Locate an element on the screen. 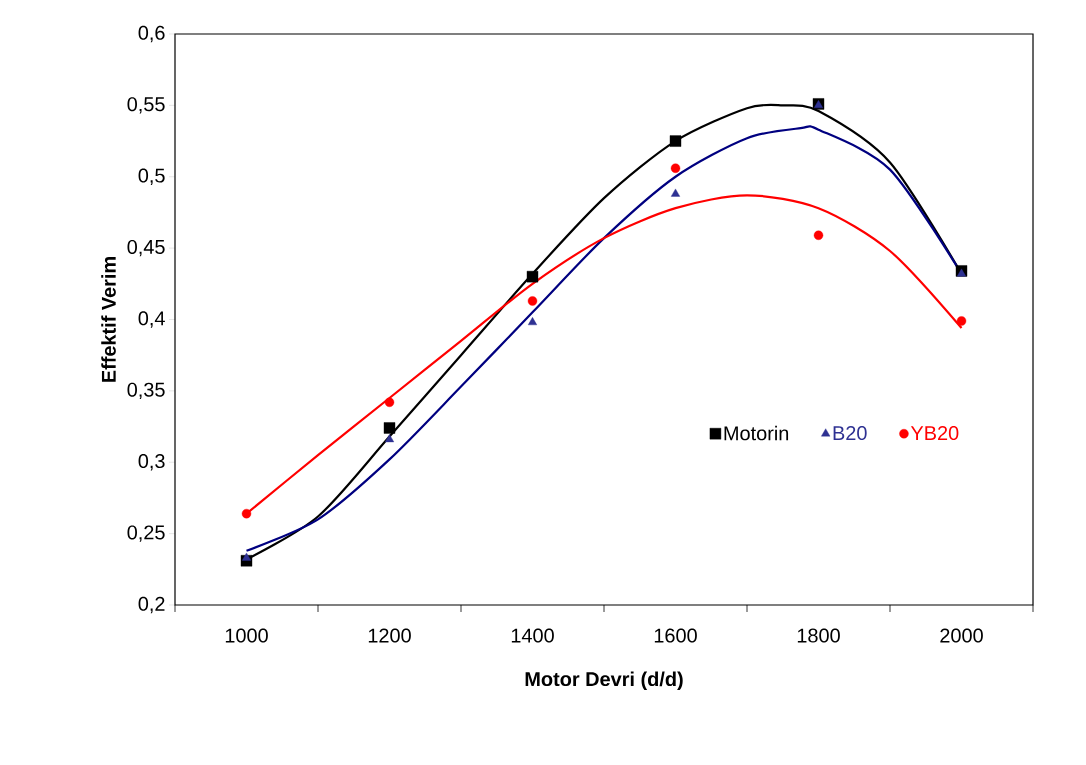  y-tick-label: 0,35 is located at coordinates (146, 391).